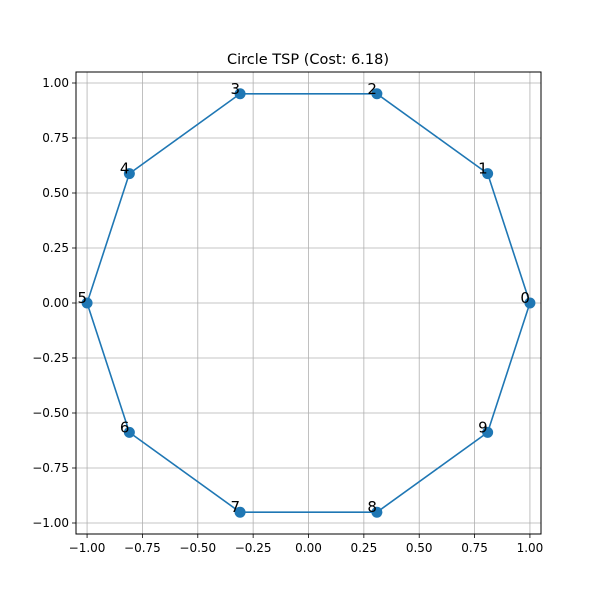 Image resolution: width=600 pixels, height=600 pixels. Describe the element at coordinates (530, 548) in the screenshot. I see `x-tick-label: 1.00` at that location.